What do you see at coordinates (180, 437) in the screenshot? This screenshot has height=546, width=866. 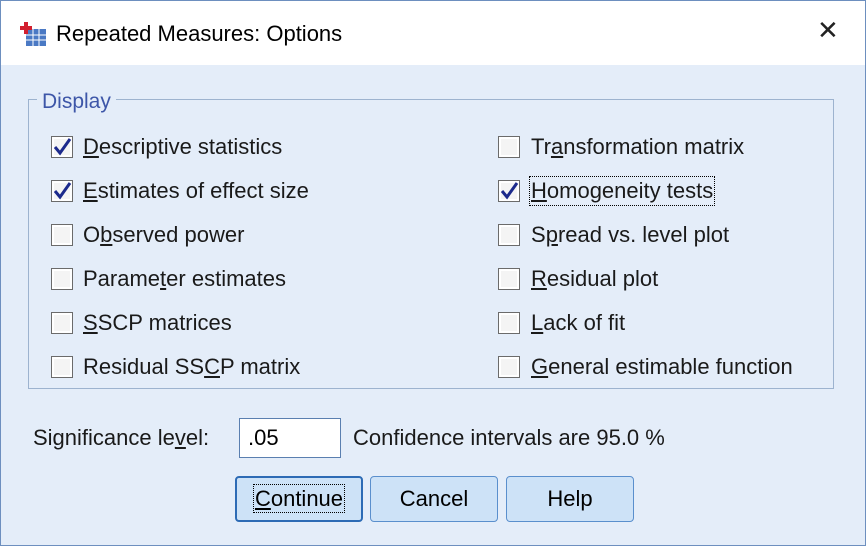 I see `label-part: v` at bounding box center [180, 437].